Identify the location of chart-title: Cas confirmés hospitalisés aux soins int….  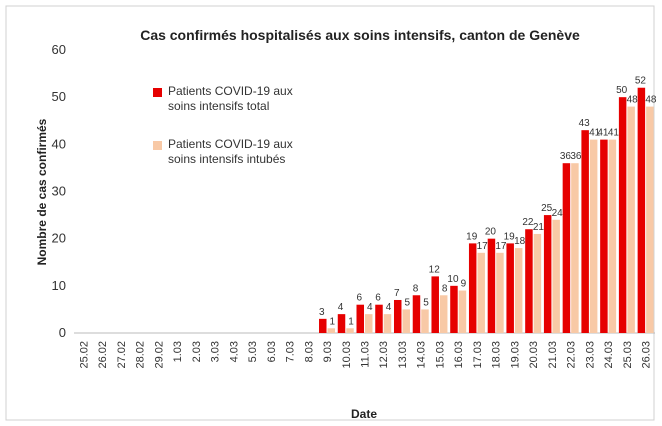
(360, 35).